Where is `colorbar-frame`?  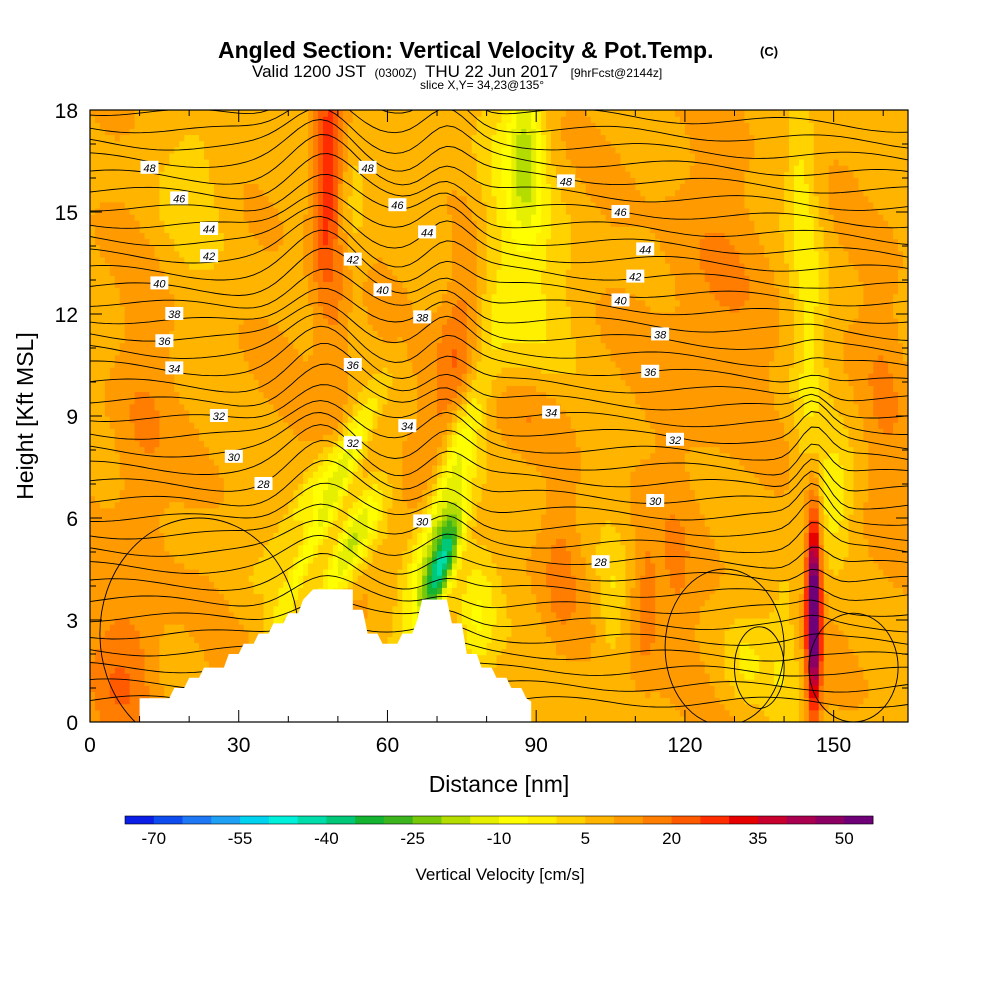
colorbar-frame is located at coordinates (499, 820).